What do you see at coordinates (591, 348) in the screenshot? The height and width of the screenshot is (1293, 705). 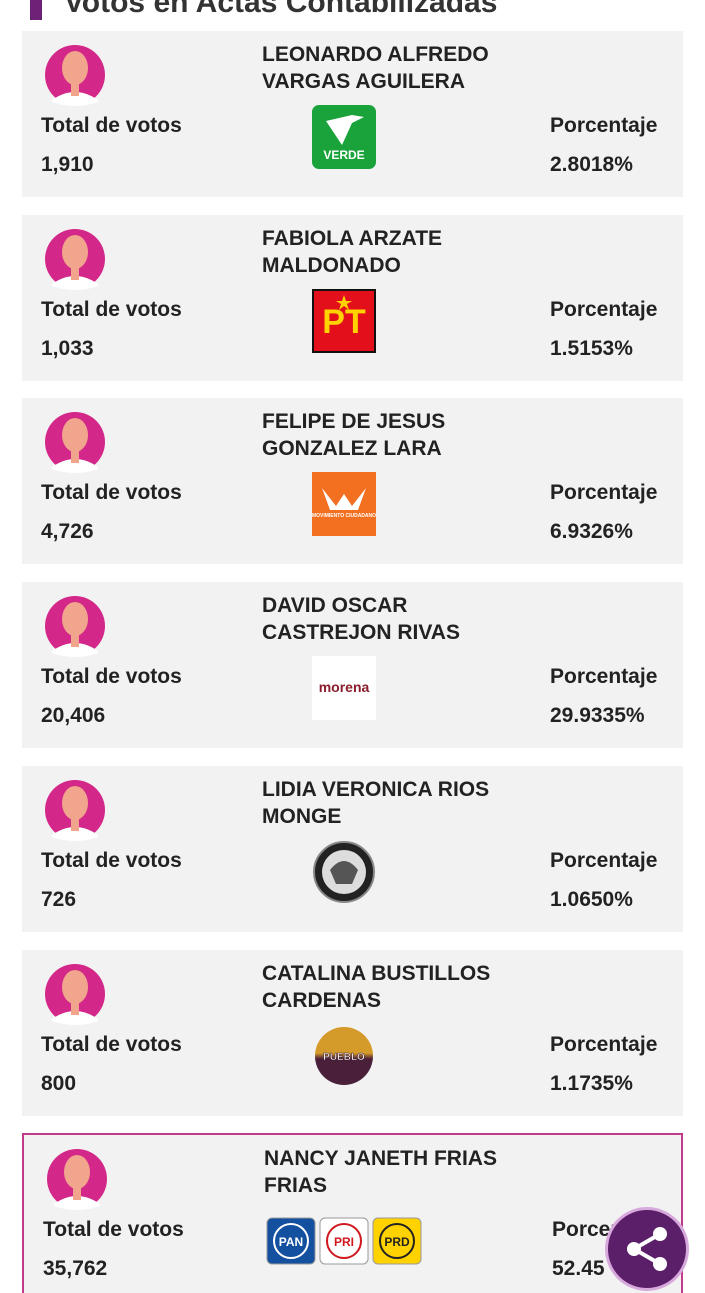 I see `percent-value: 1.5153%` at bounding box center [591, 348].